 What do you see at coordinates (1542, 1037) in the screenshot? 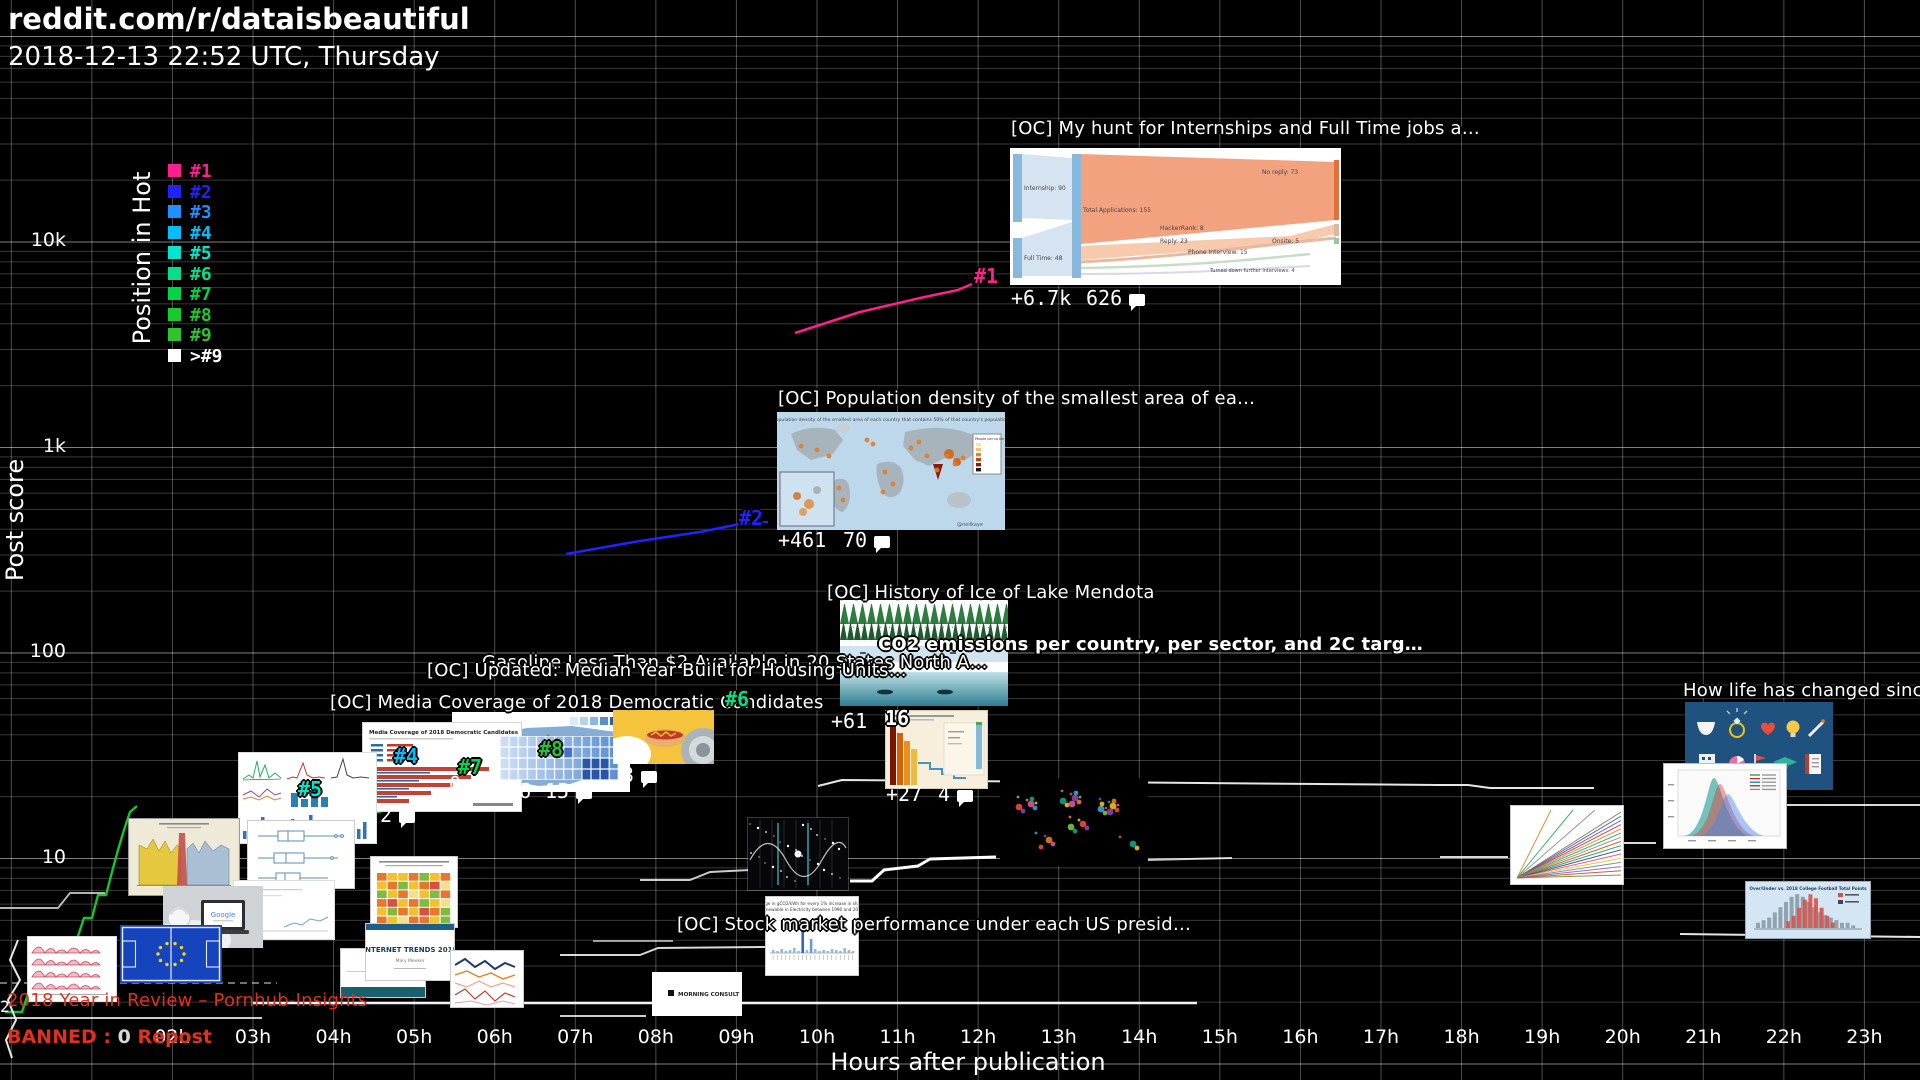
I see `x-tick-label: 19h` at bounding box center [1542, 1037].